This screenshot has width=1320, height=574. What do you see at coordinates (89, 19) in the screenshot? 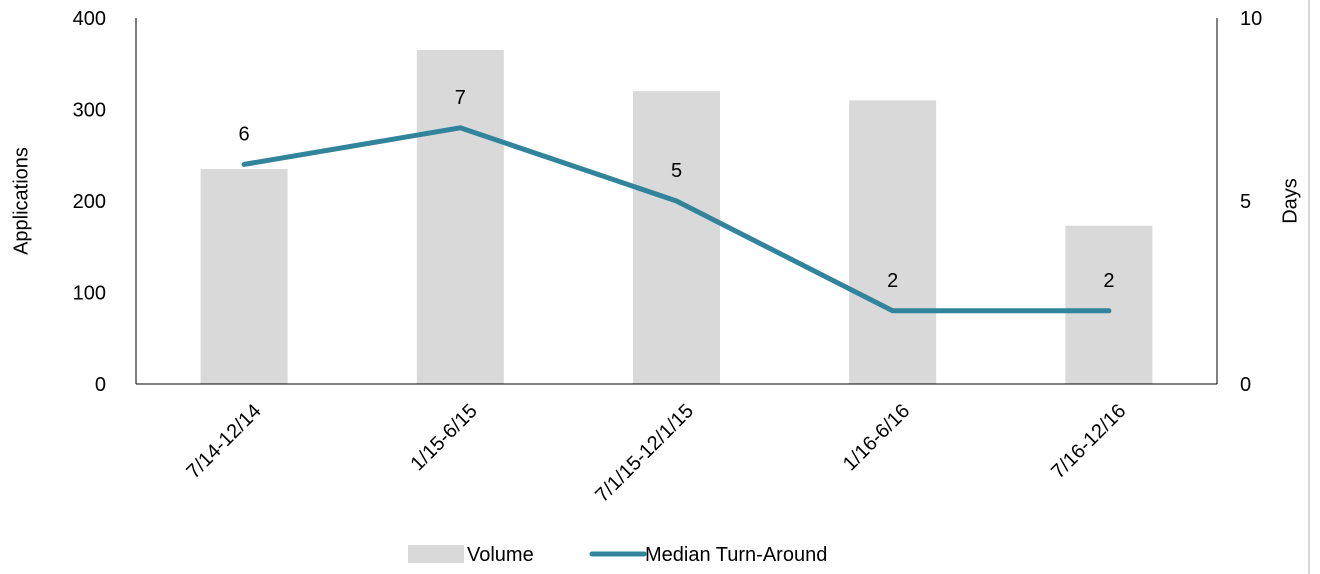
I see `y-tick-label: 400` at bounding box center [89, 19].